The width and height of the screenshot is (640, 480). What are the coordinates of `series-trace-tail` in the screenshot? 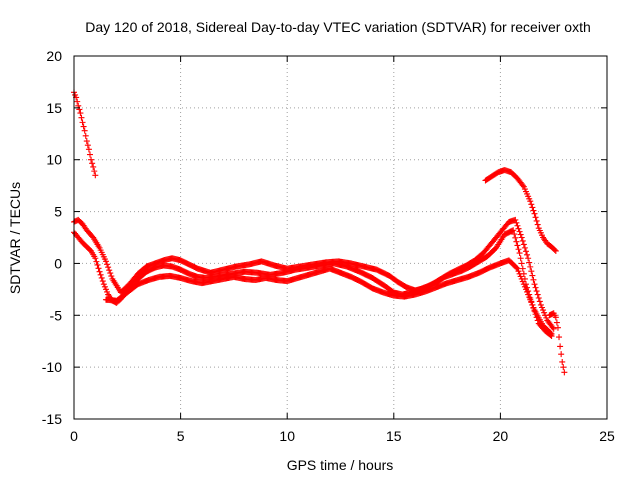 It's located at (557, 343).